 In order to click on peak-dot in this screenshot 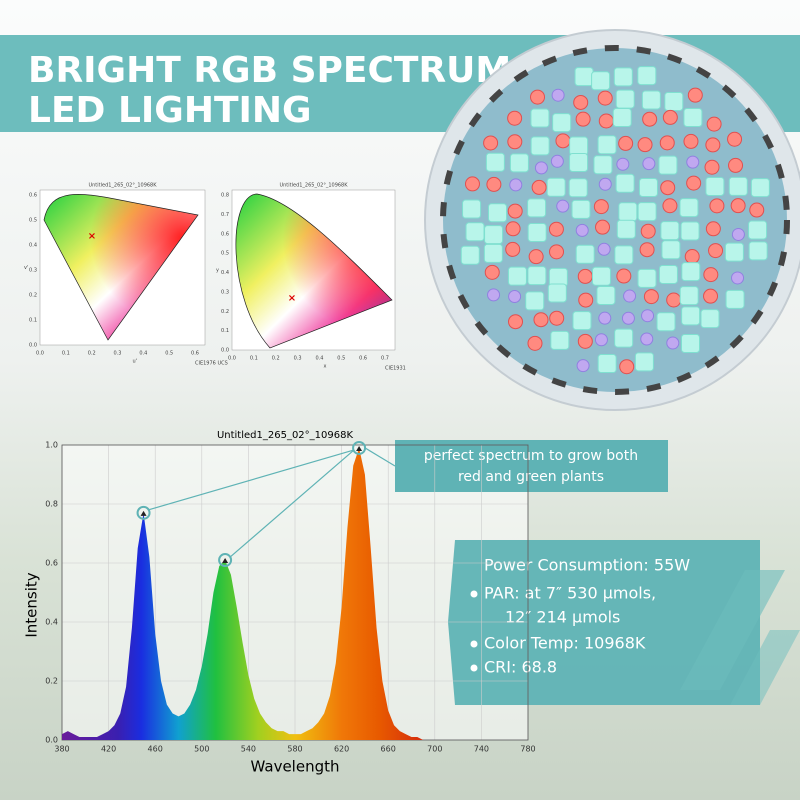, I will do `click(225, 561)`.